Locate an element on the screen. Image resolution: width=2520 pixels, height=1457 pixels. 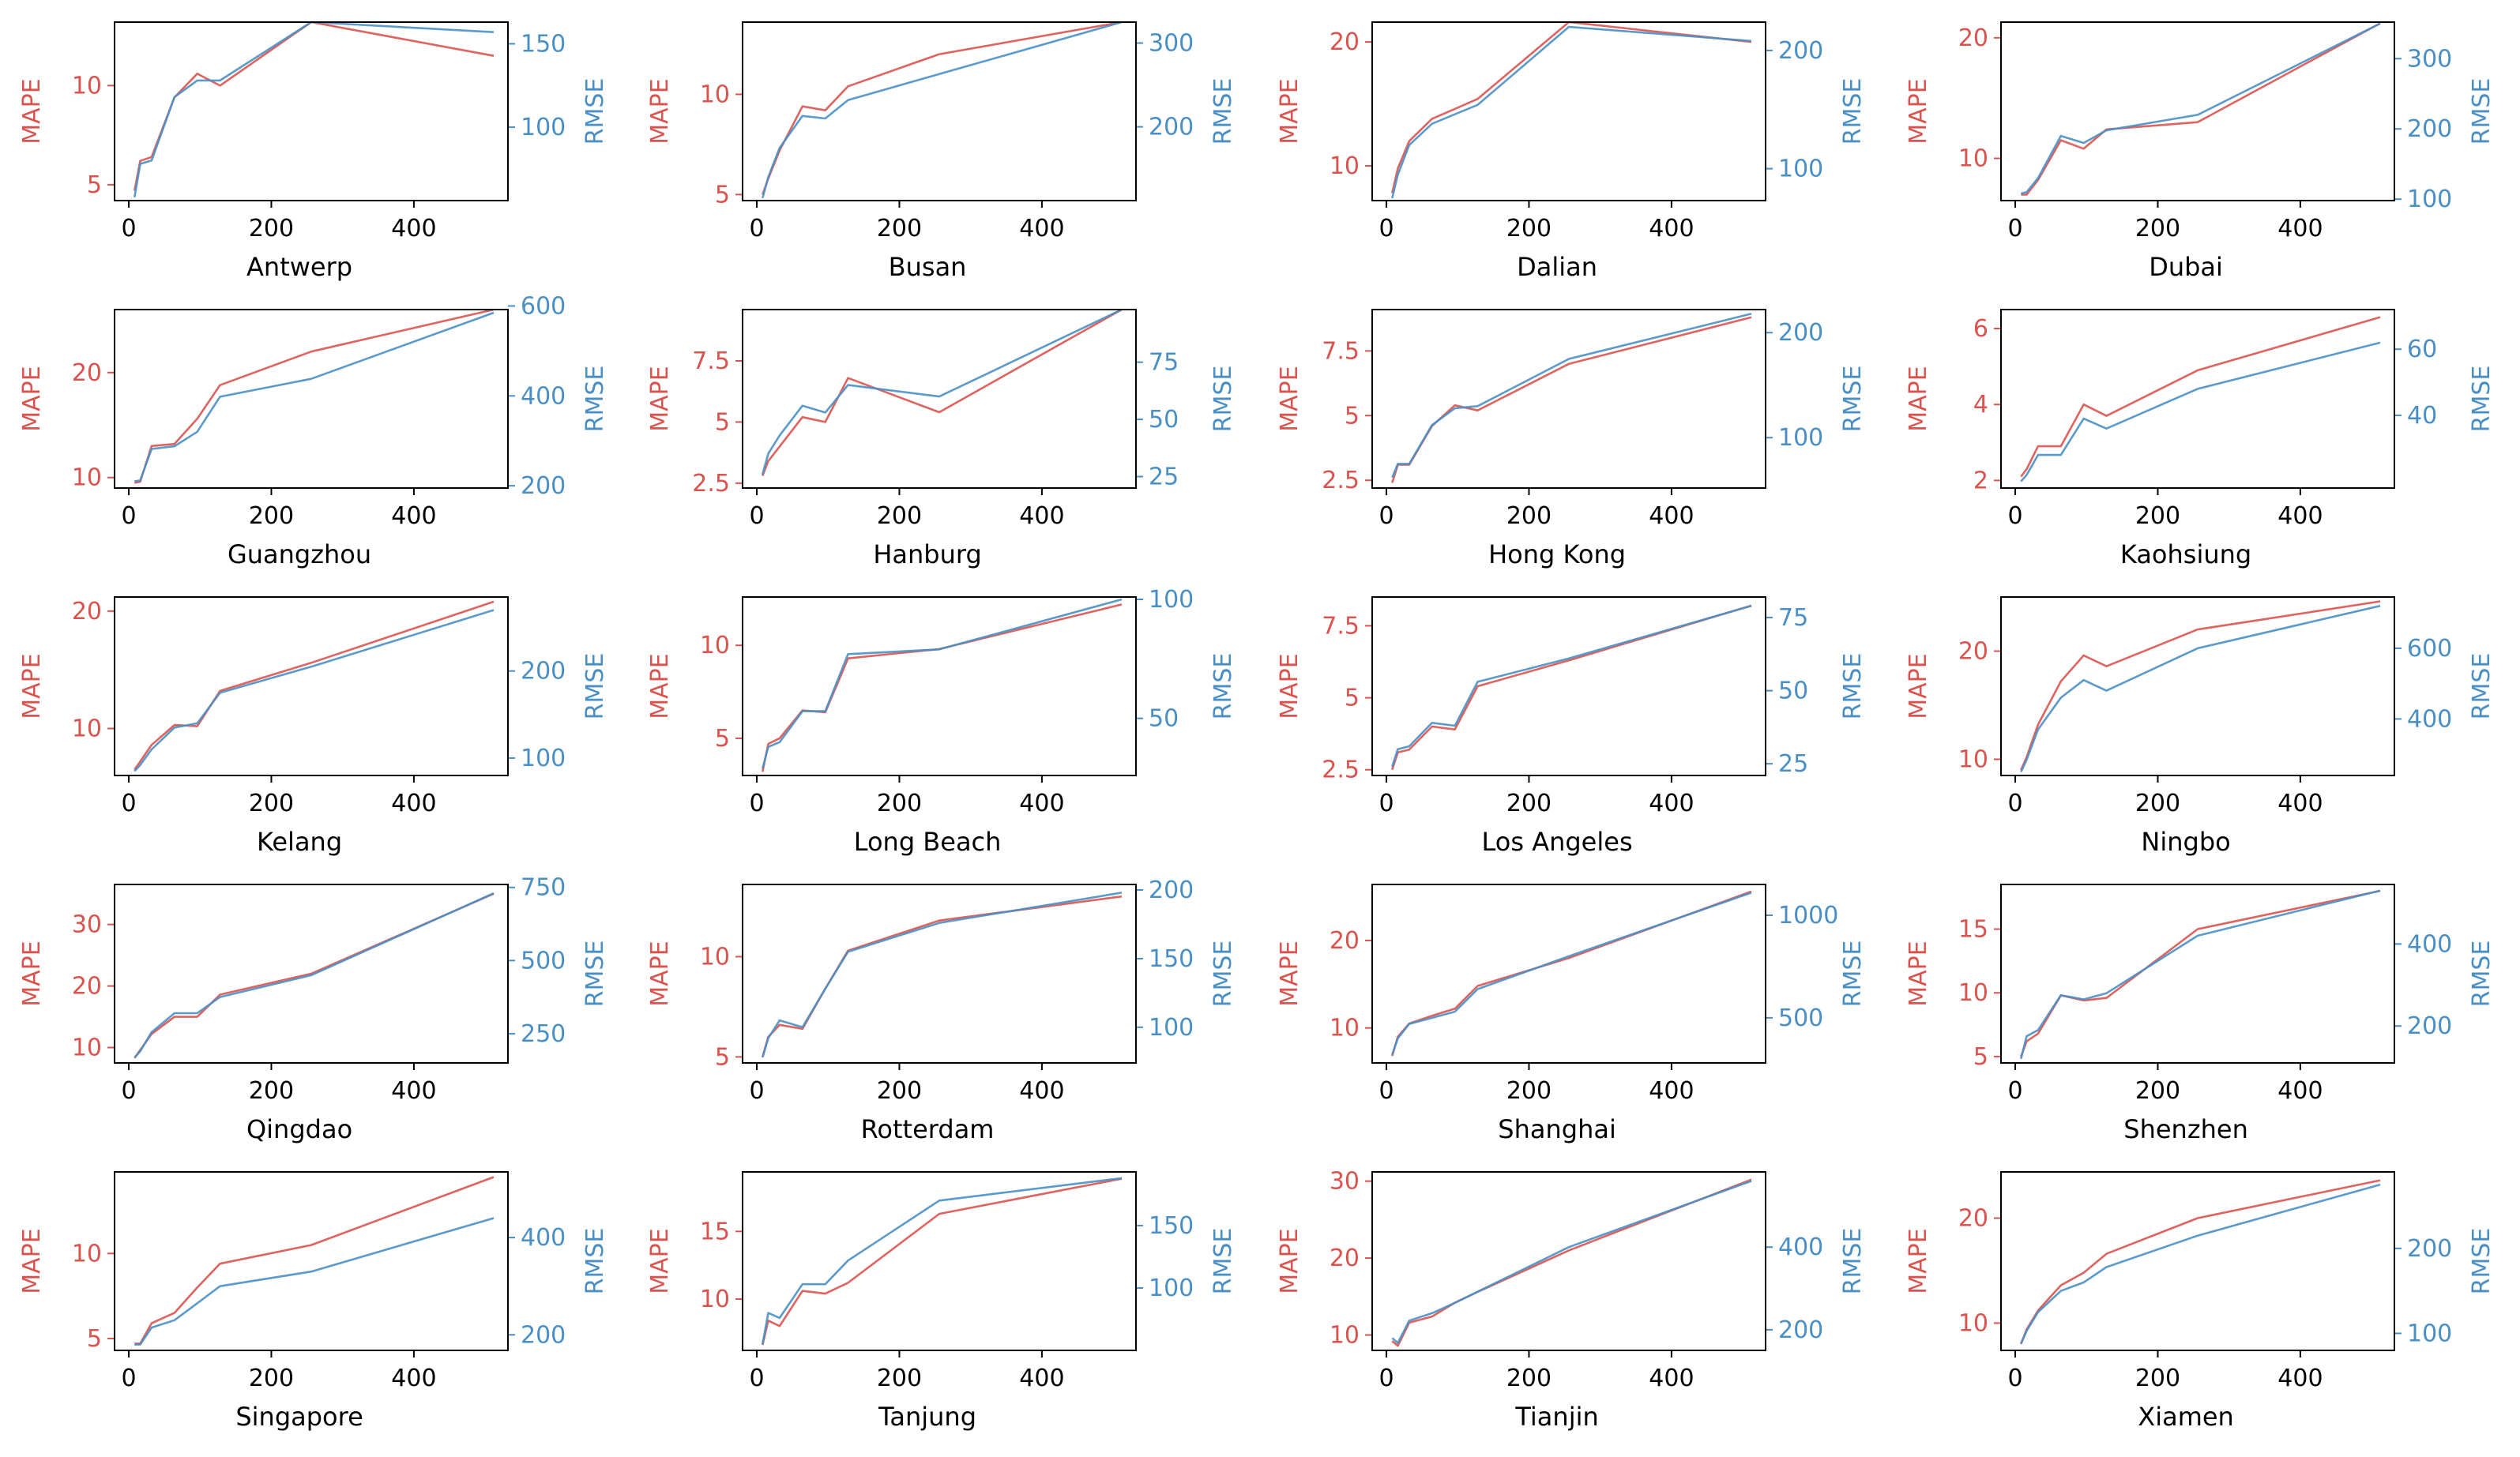
subplot-busan: 0 200 400 5 10 200 300 MAPE RMSE Busan is located at coordinates (941, 151).